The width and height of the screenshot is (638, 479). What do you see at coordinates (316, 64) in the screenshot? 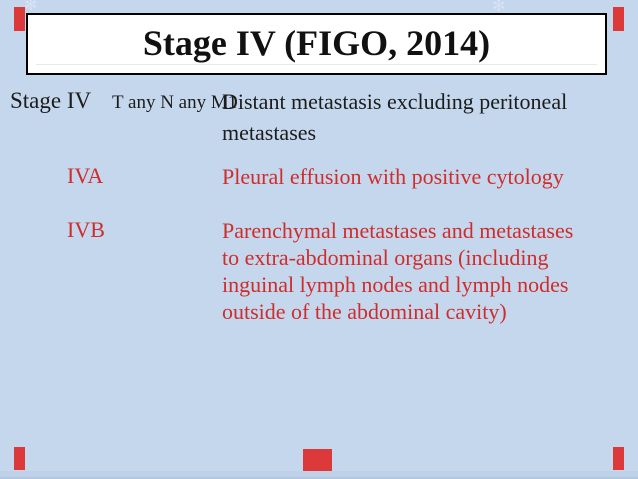
I see `title-underline` at bounding box center [316, 64].